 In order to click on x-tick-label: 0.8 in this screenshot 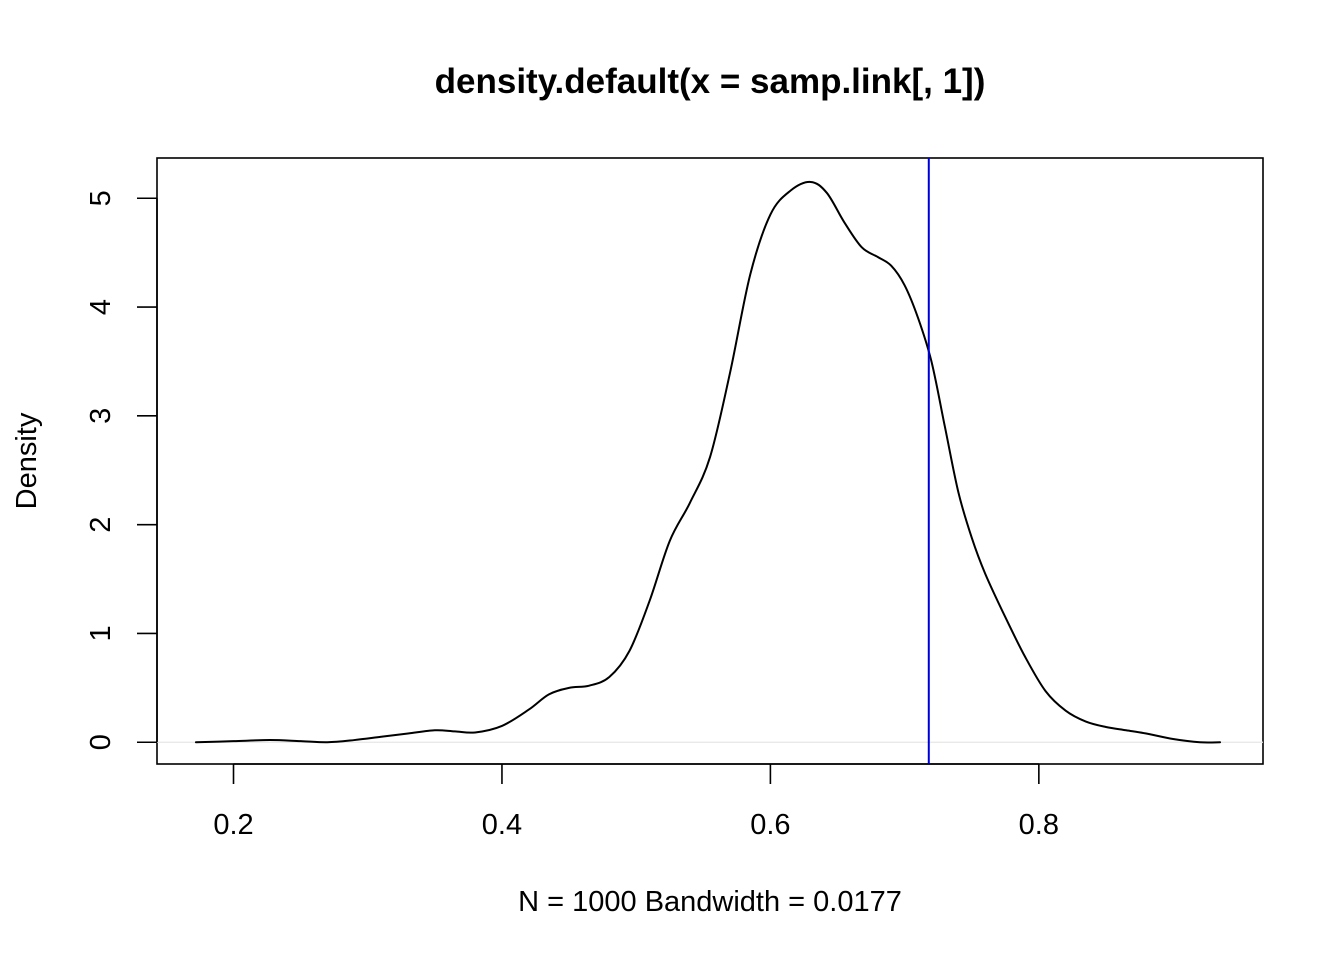, I will do `click(1039, 825)`.